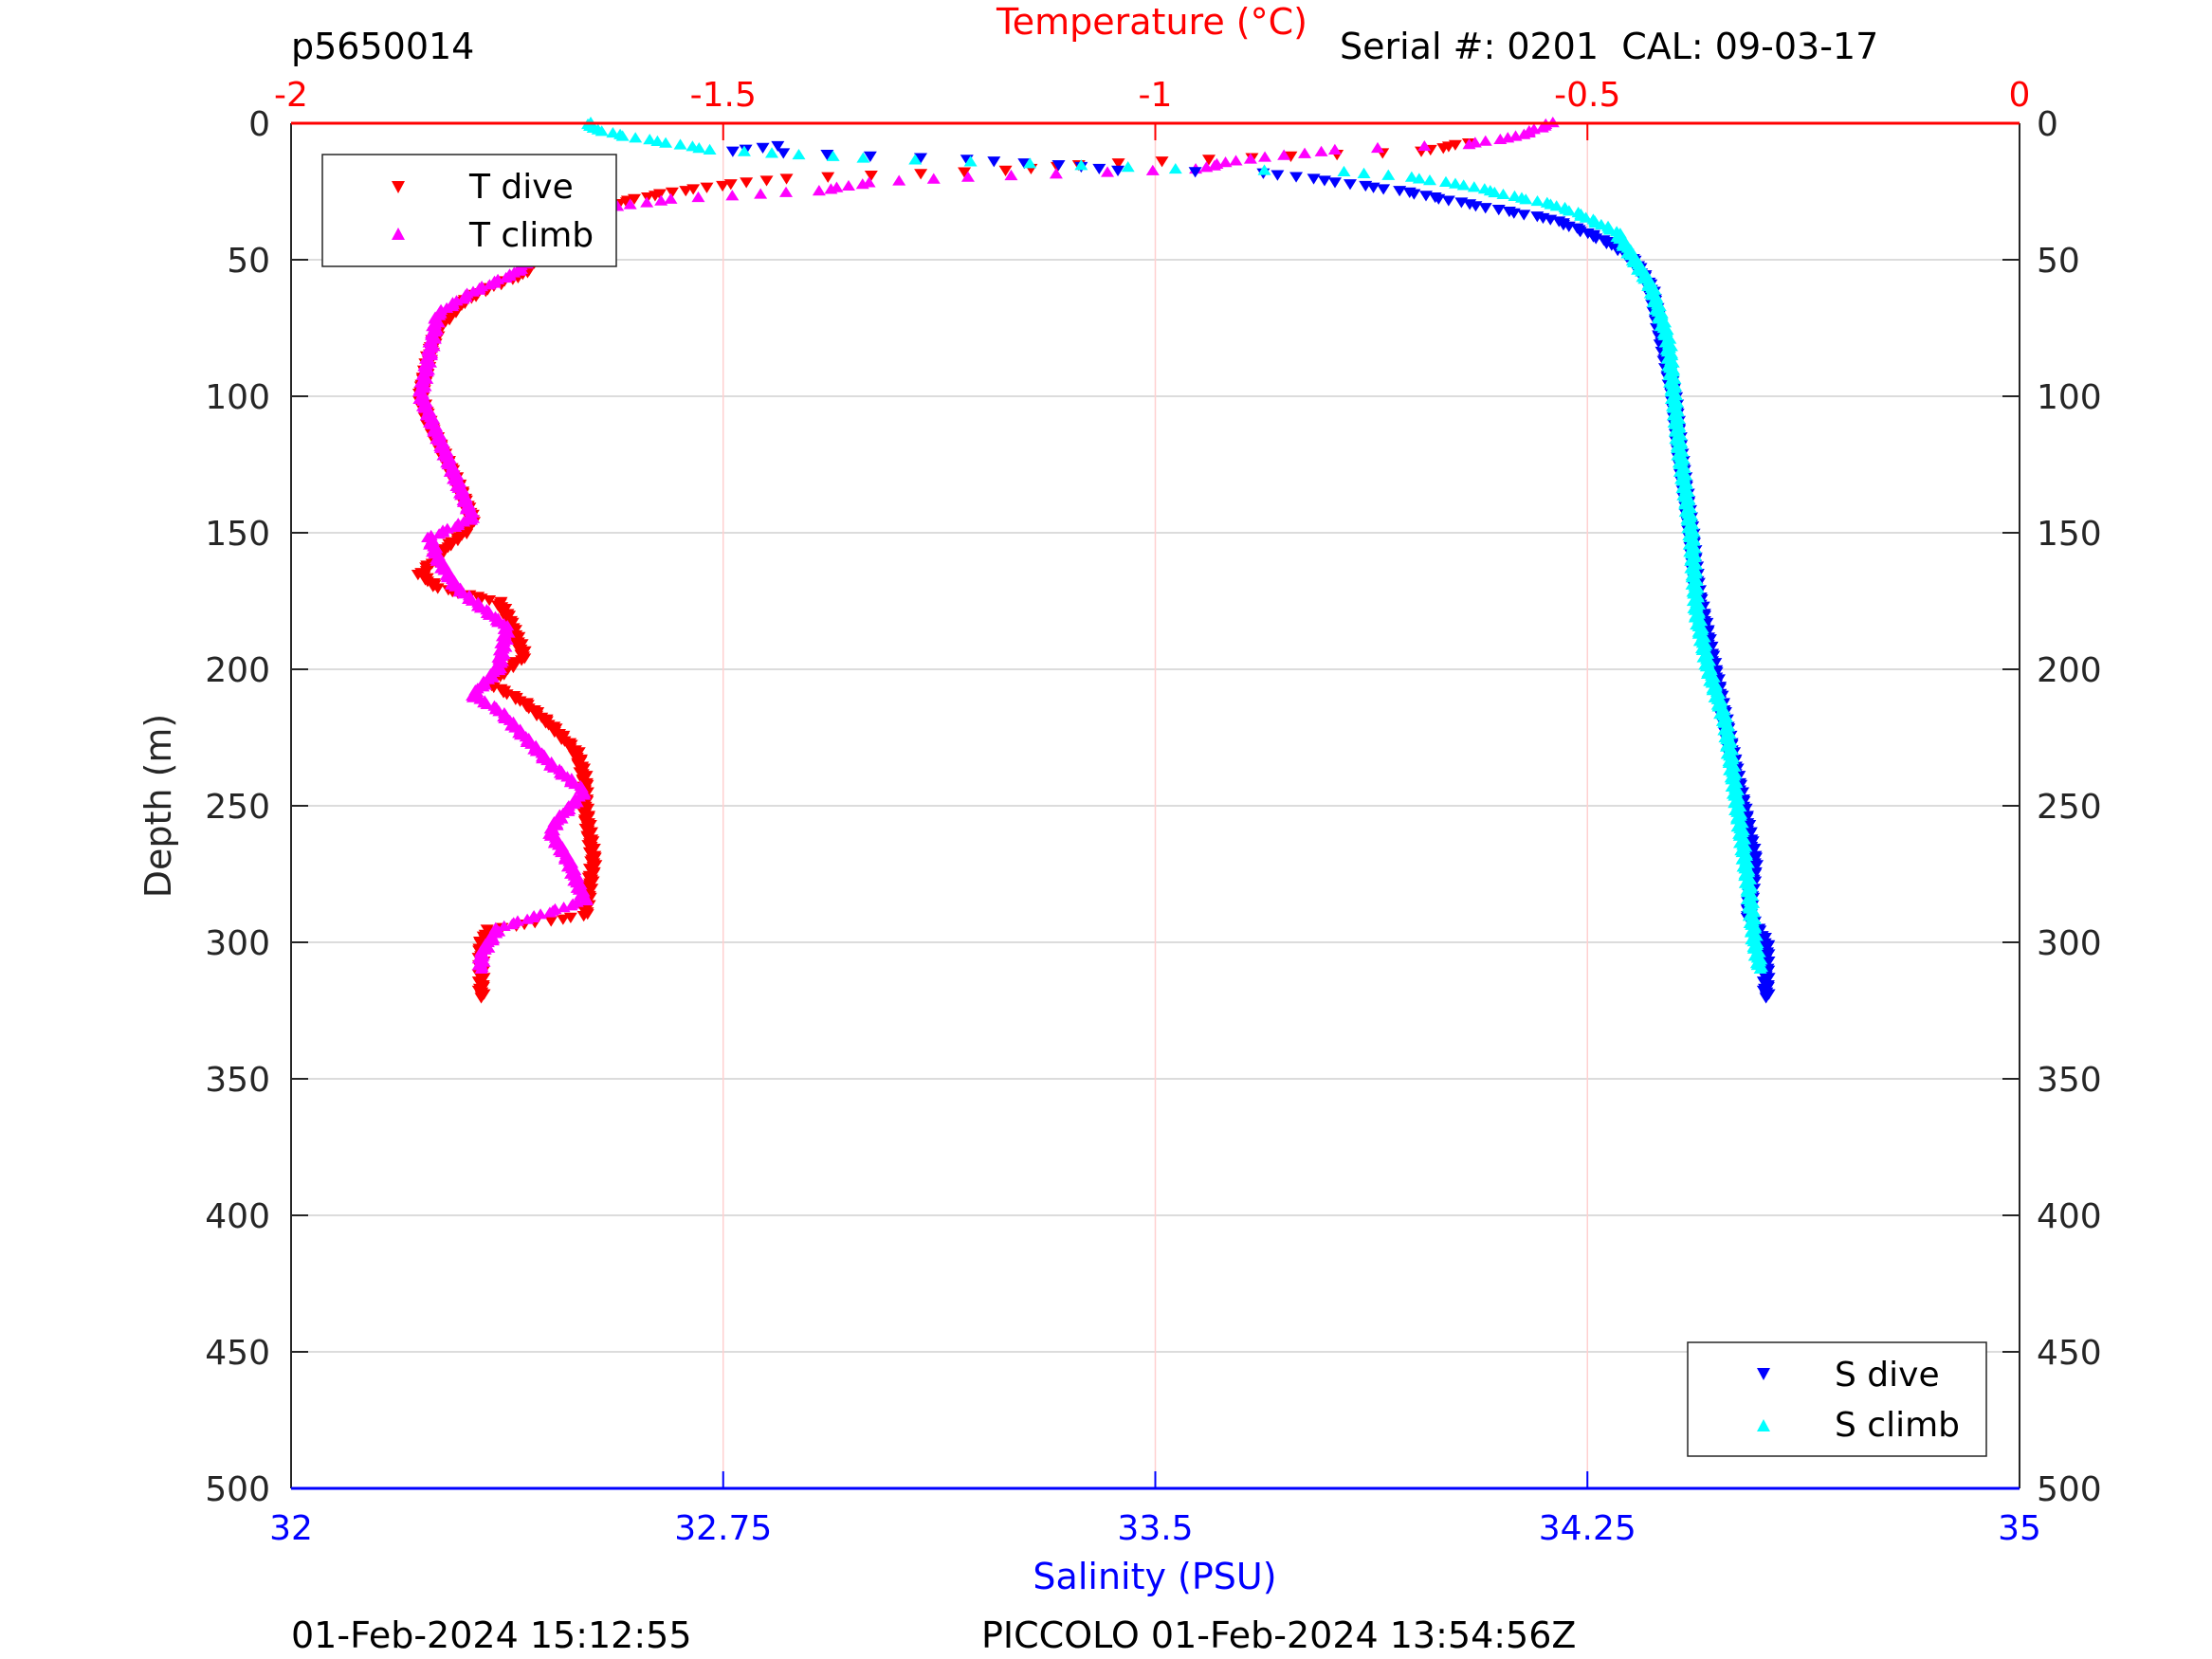 The width and height of the screenshot is (2212, 1659). Describe the element at coordinates (1156, 95) in the screenshot. I see `temperature-tick-label: -1` at that location.